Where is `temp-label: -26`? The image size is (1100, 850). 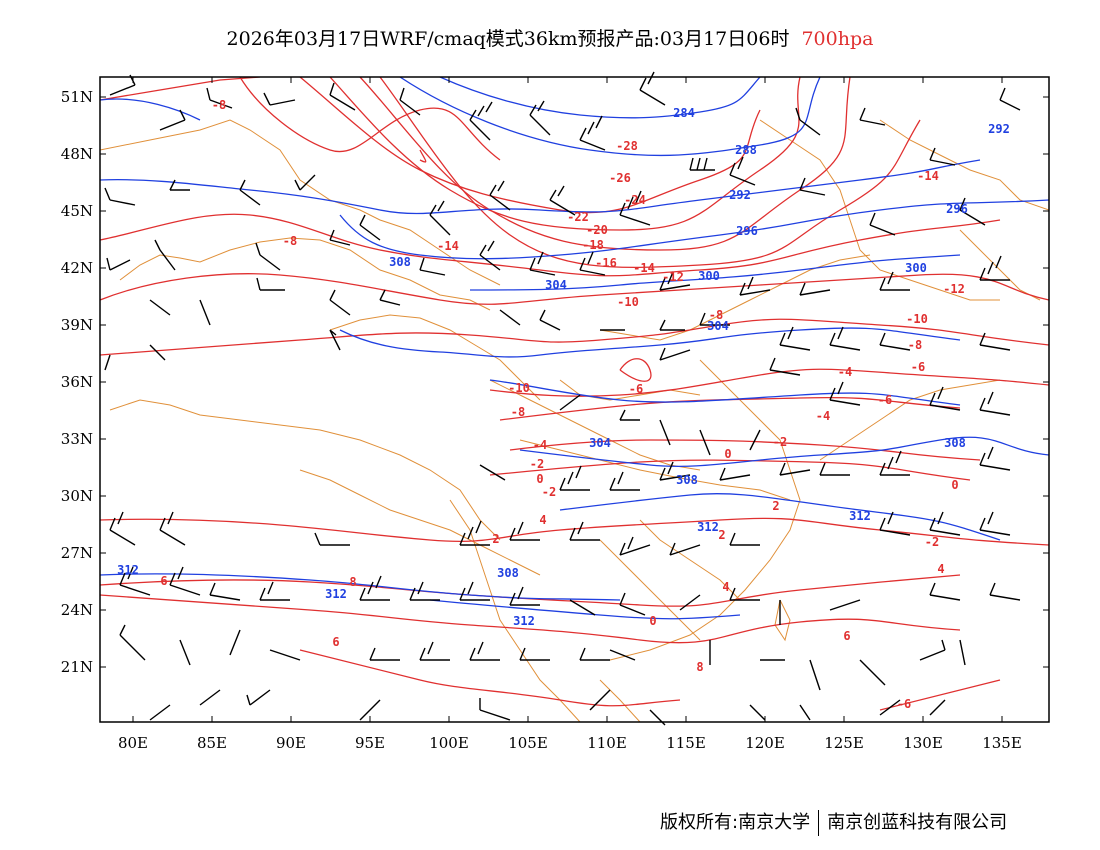
temp-label: -26 is located at coordinates (620, 178).